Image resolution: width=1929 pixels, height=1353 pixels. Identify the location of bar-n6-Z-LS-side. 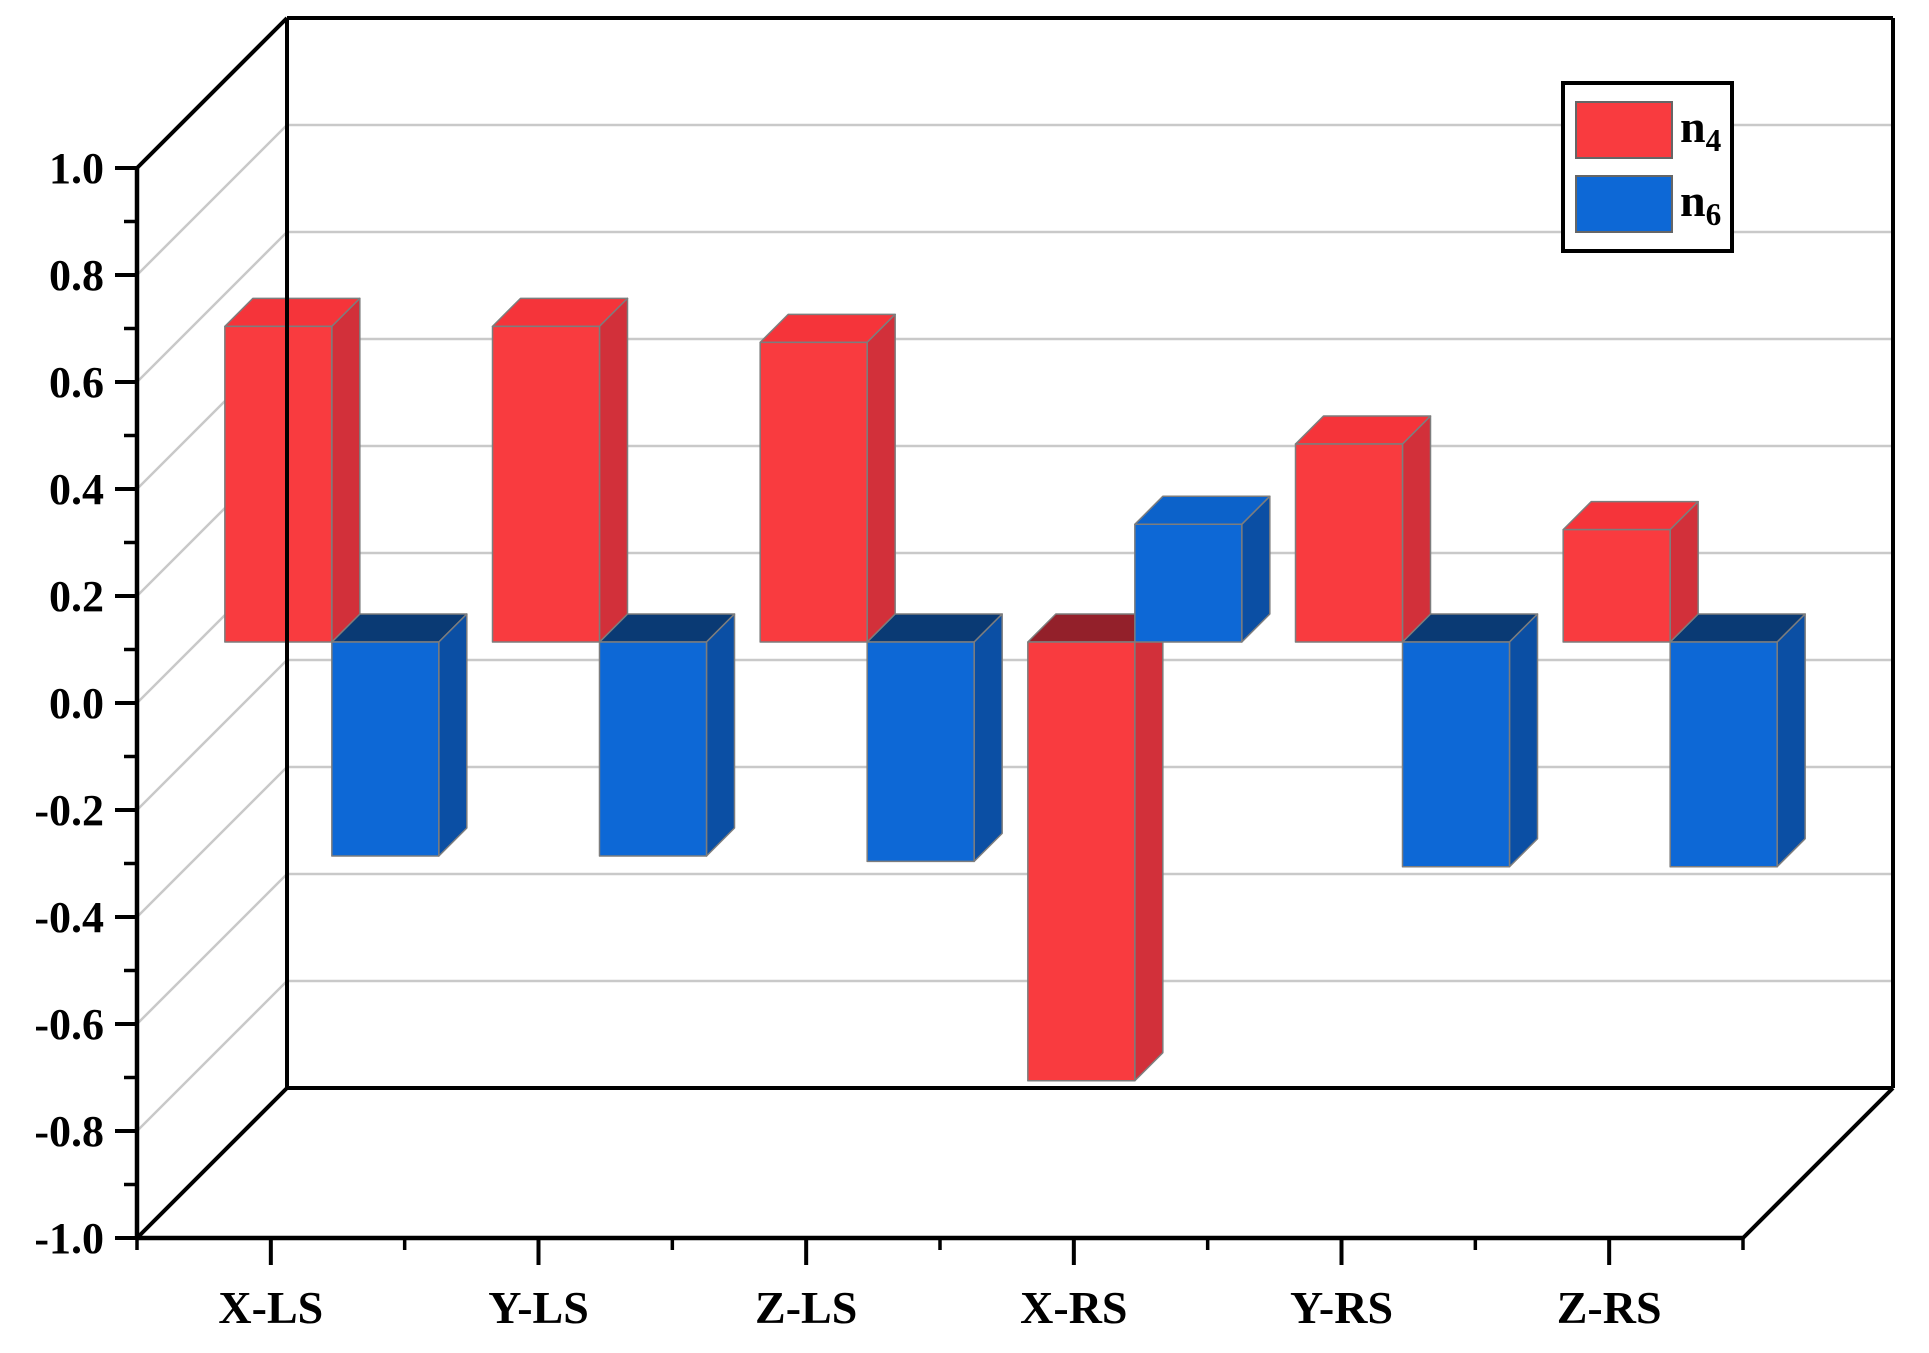
(988, 738).